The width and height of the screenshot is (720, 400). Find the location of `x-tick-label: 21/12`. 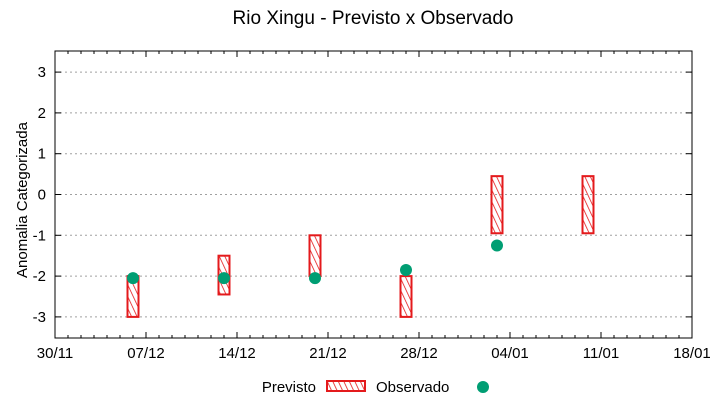

x-tick-label: 21/12 is located at coordinates (328, 353).